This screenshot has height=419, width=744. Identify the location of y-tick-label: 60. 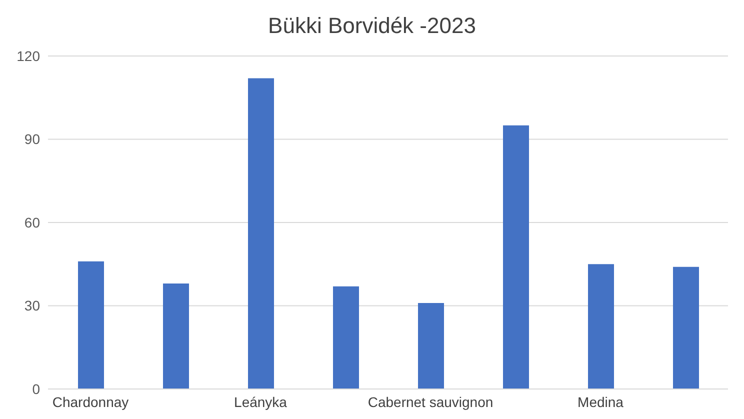
(32, 222).